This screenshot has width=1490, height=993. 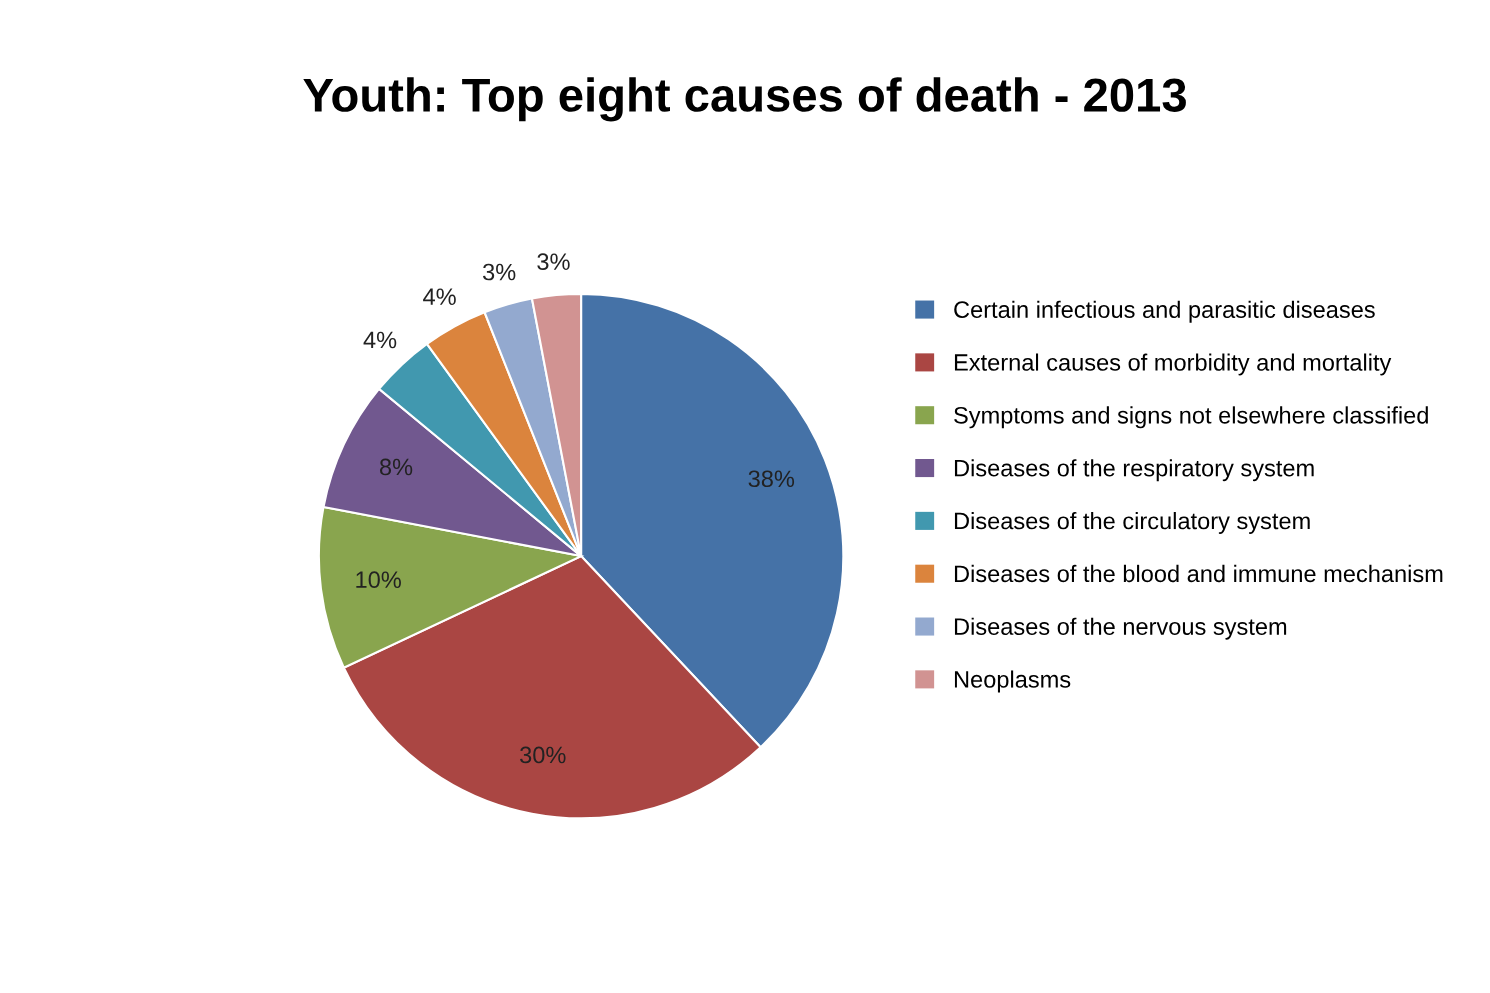 What do you see at coordinates (1191, 417) in the screenshot?
I see `legend-label: Symptoms and signs not elsewhere classified` at bounding box center [1191, 417].